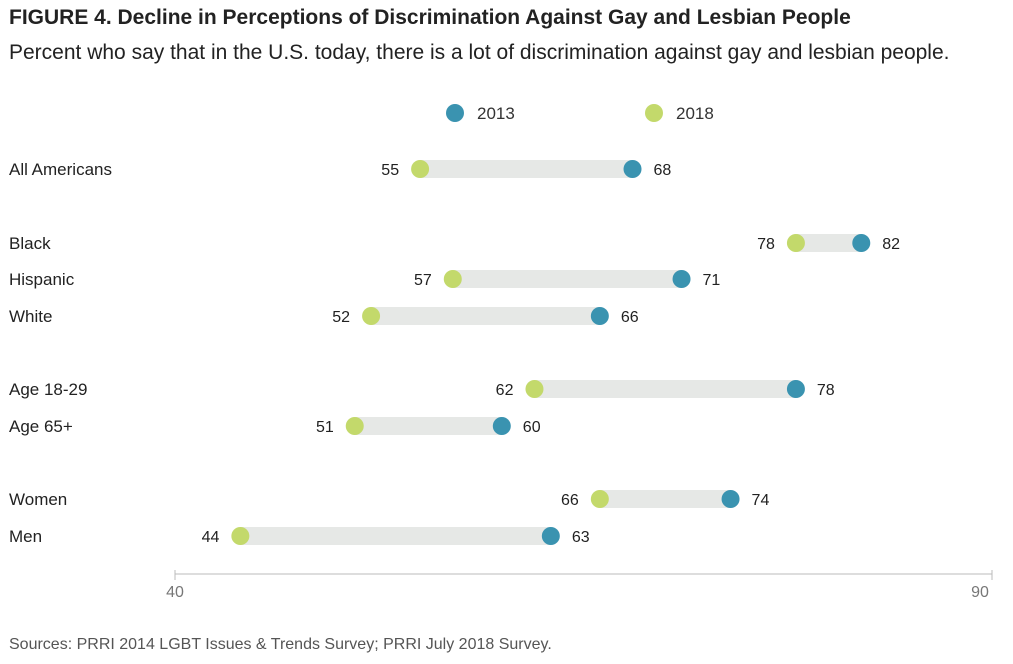 The width and height of the screenshot is (1013, 664). Describe the element at coordinates (175, 592) in the screenshot. I see `x-tick-label: 40` at that location.